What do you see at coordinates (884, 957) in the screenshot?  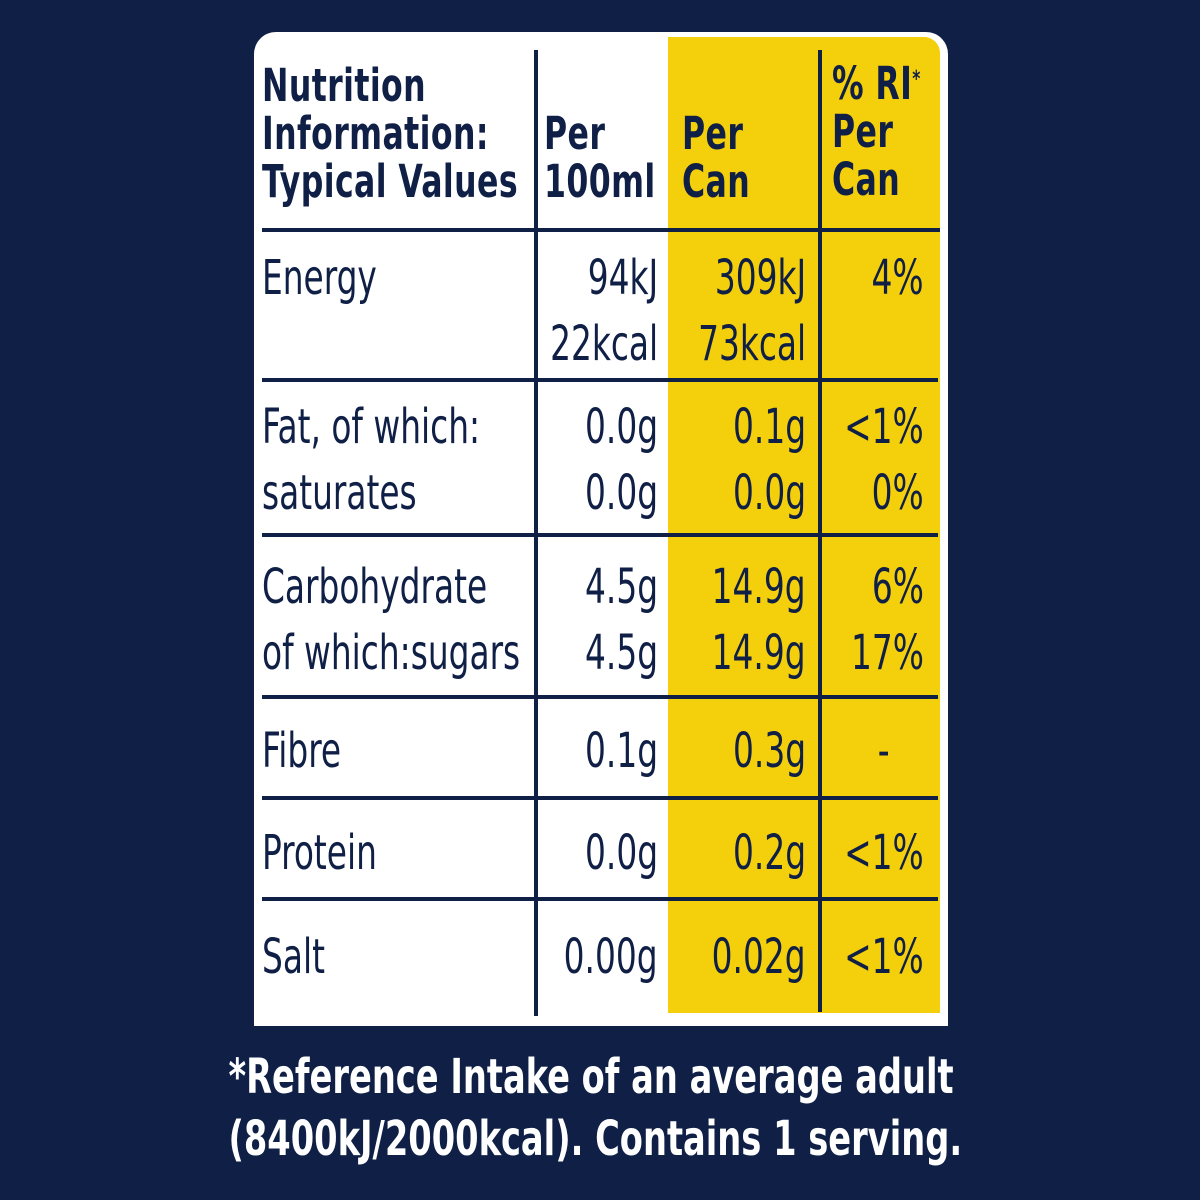 I see `salt-ri: <1%` at bounding box center [884, 957].